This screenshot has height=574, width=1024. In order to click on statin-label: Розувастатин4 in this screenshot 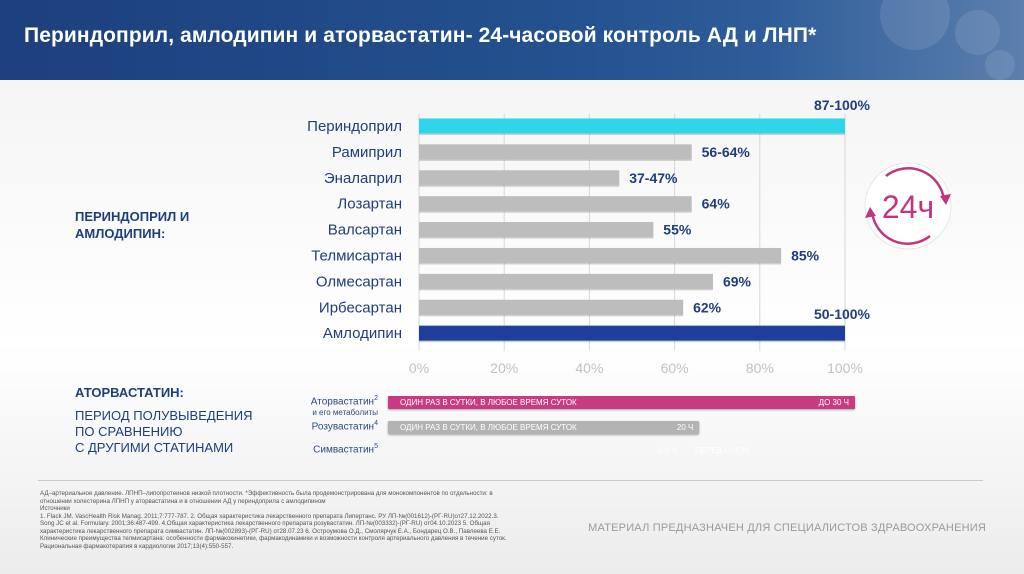, I will do `click(345, 425)`.